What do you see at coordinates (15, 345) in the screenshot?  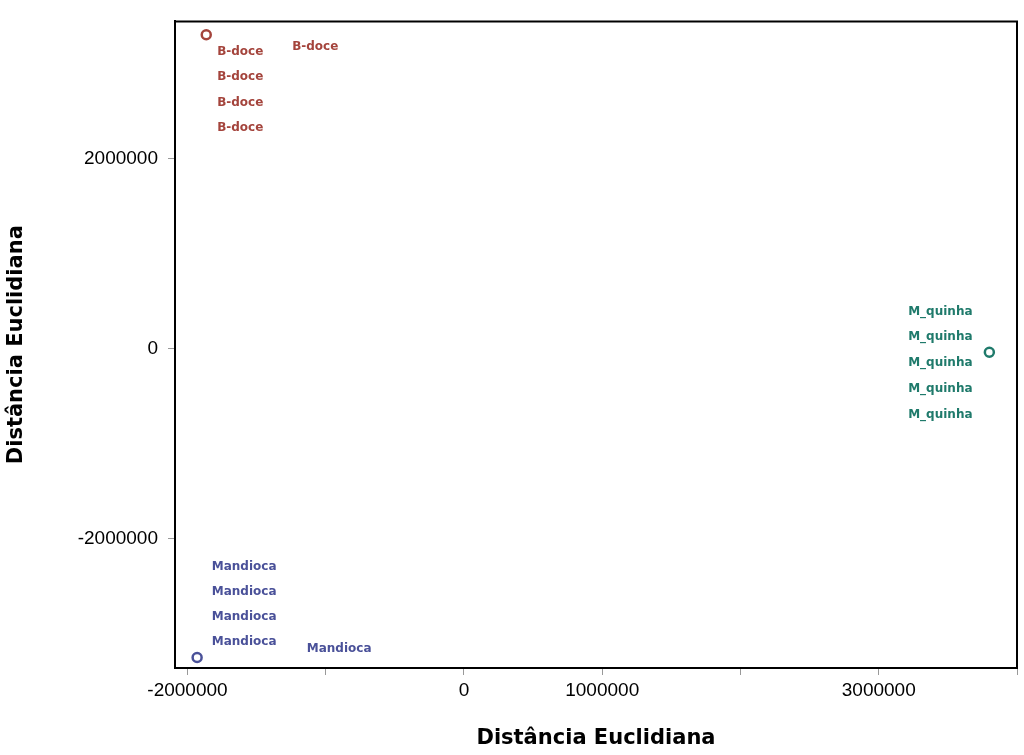 I see `y-axis-title: Distância Euclidiana` at bounding box center [15, 345].